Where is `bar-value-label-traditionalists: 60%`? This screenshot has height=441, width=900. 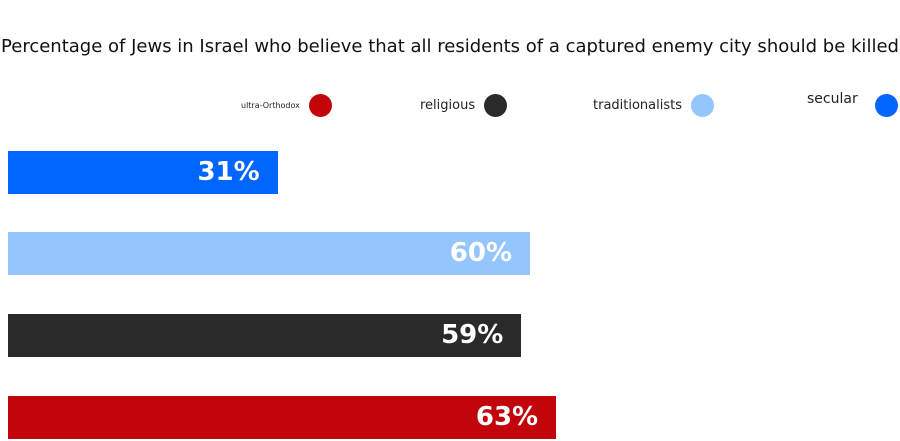
bar-value-label-traditionalists: 60% is located at coordinates (480, 253).